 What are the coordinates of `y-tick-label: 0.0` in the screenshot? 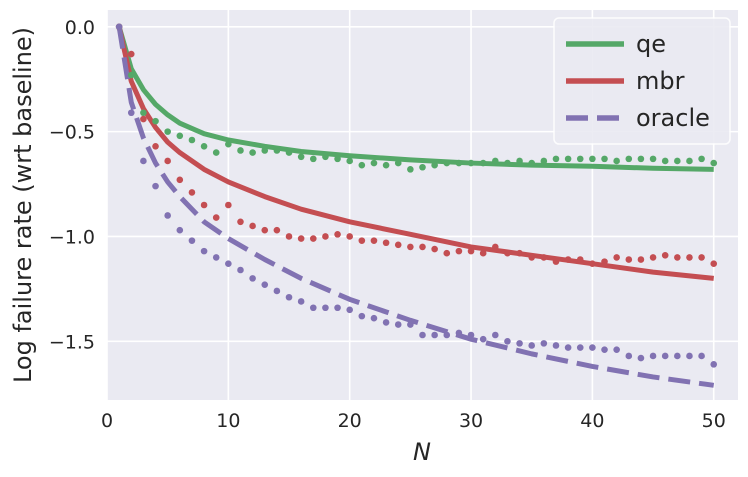 It's located at (80, 28).